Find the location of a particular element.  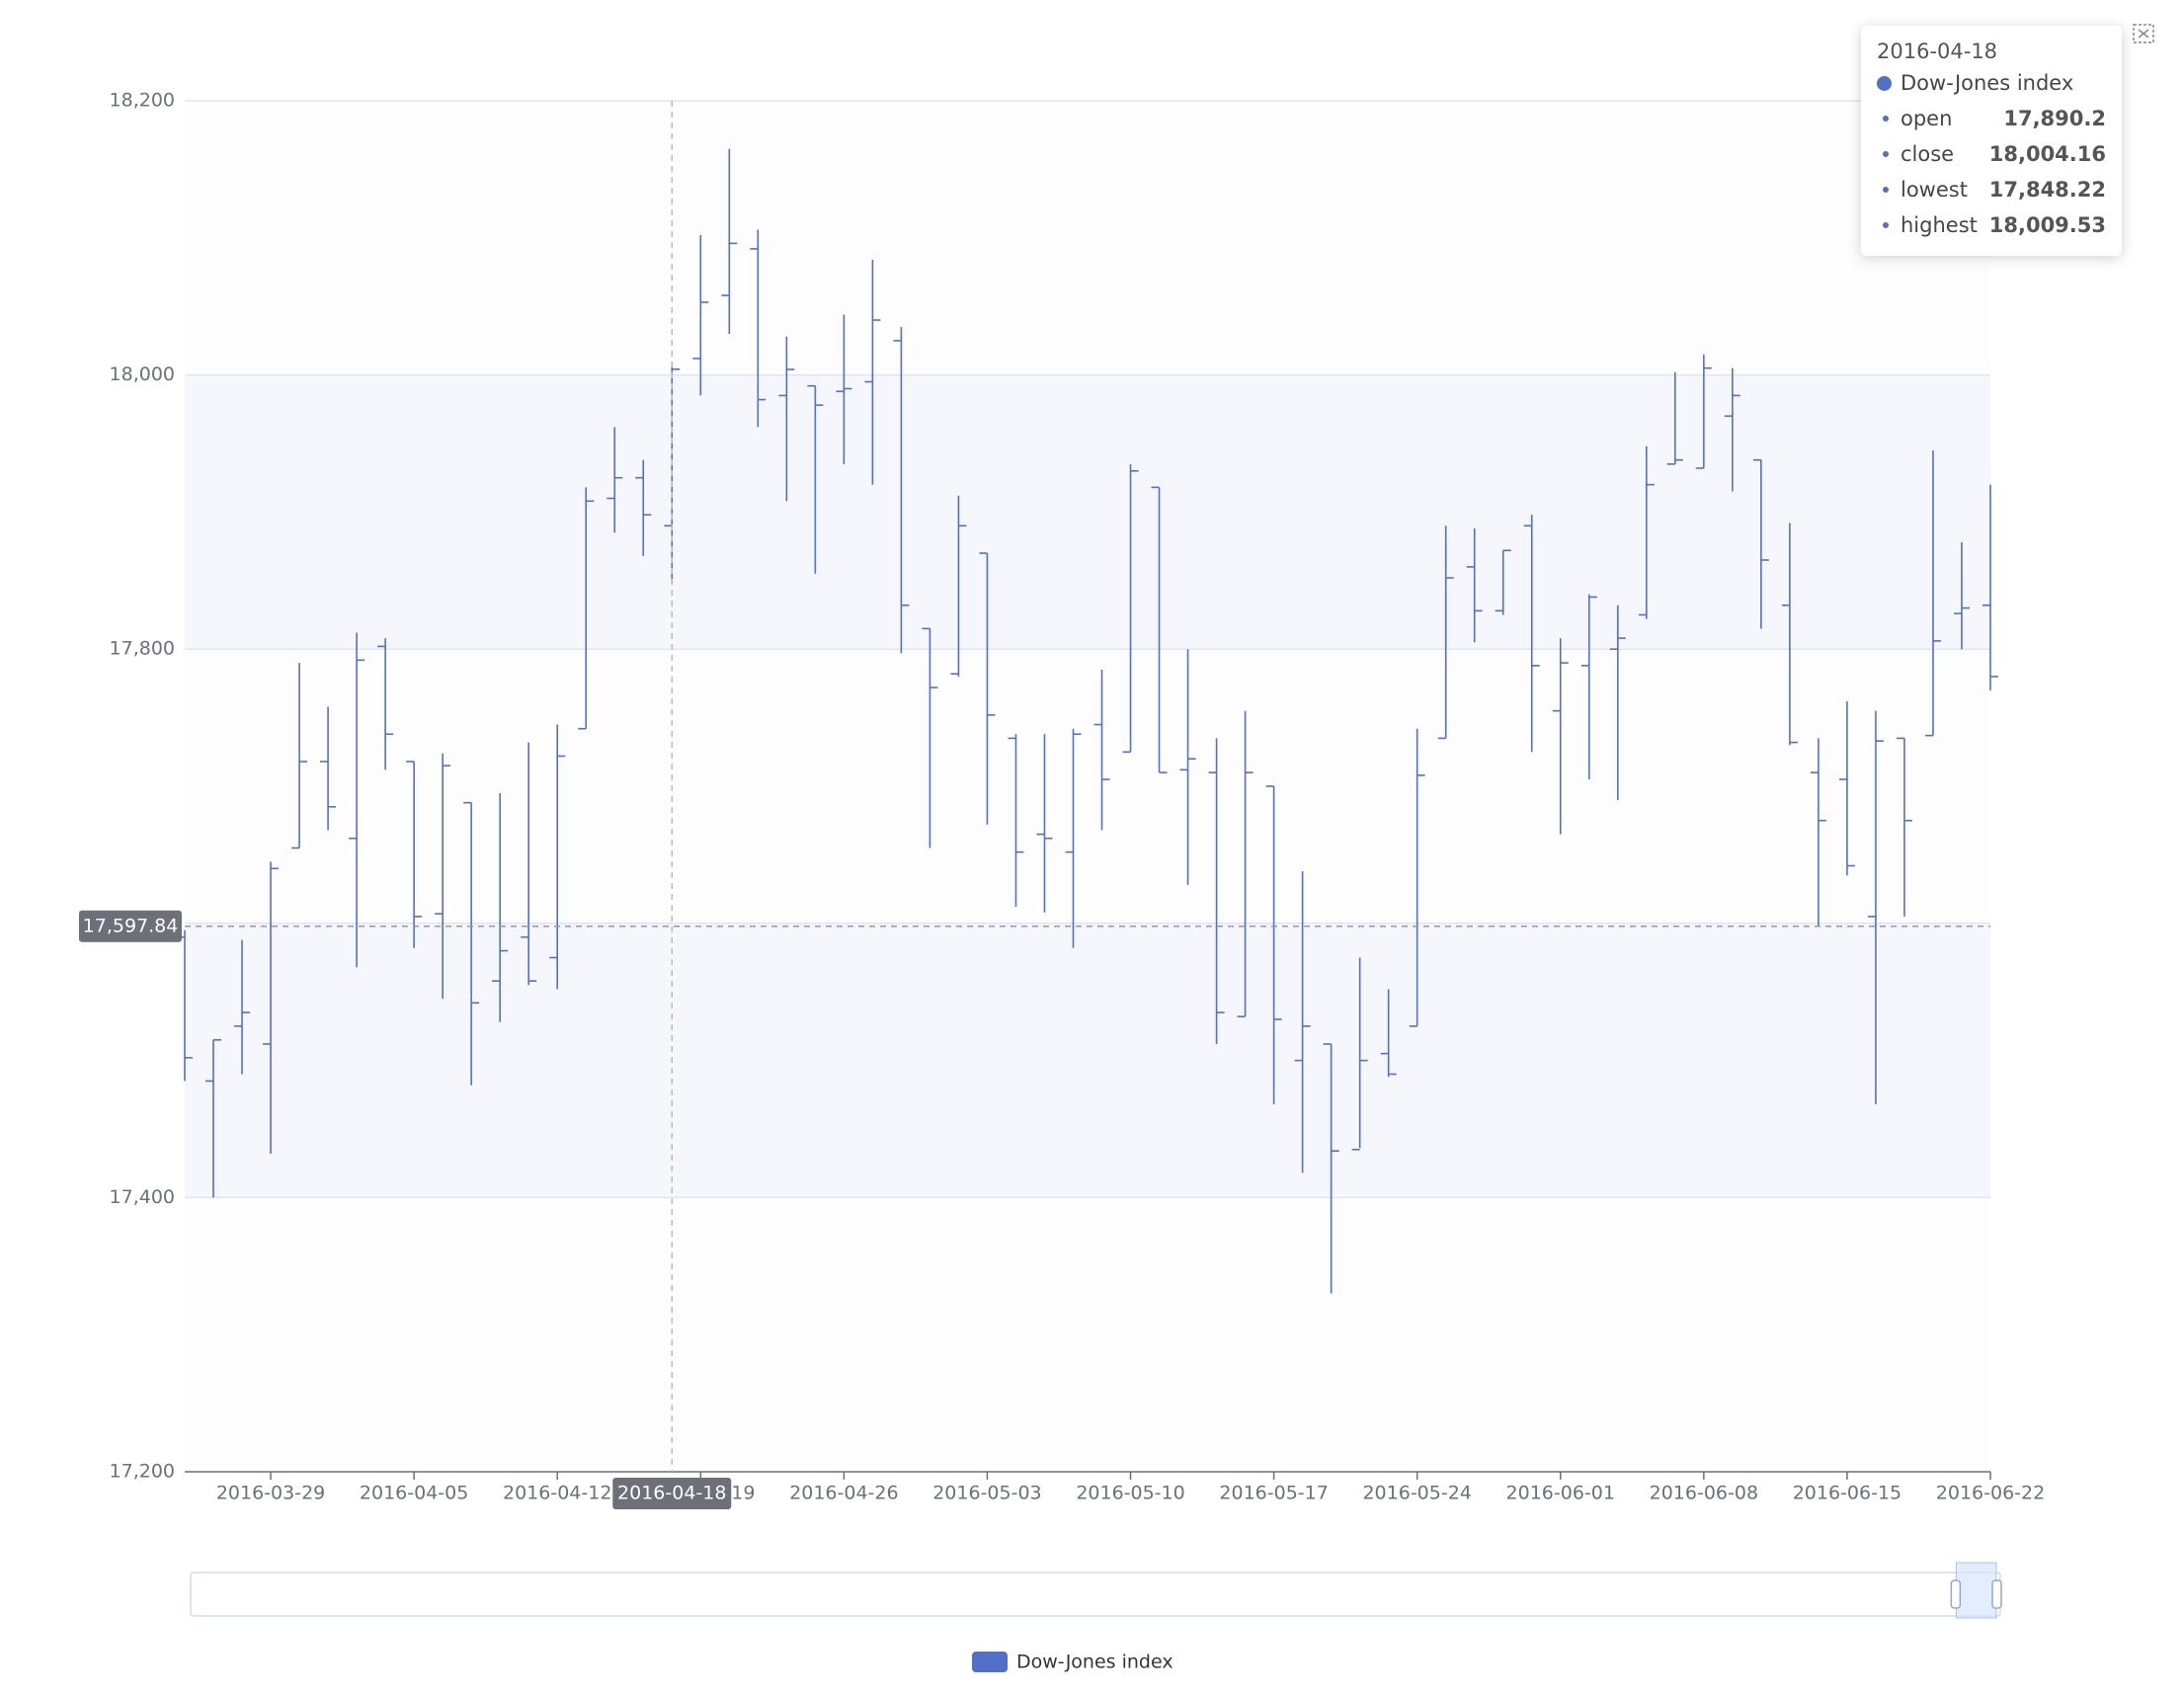

tooltip-row-close: close 18,004.16 is located at coordinates (1991, 154).